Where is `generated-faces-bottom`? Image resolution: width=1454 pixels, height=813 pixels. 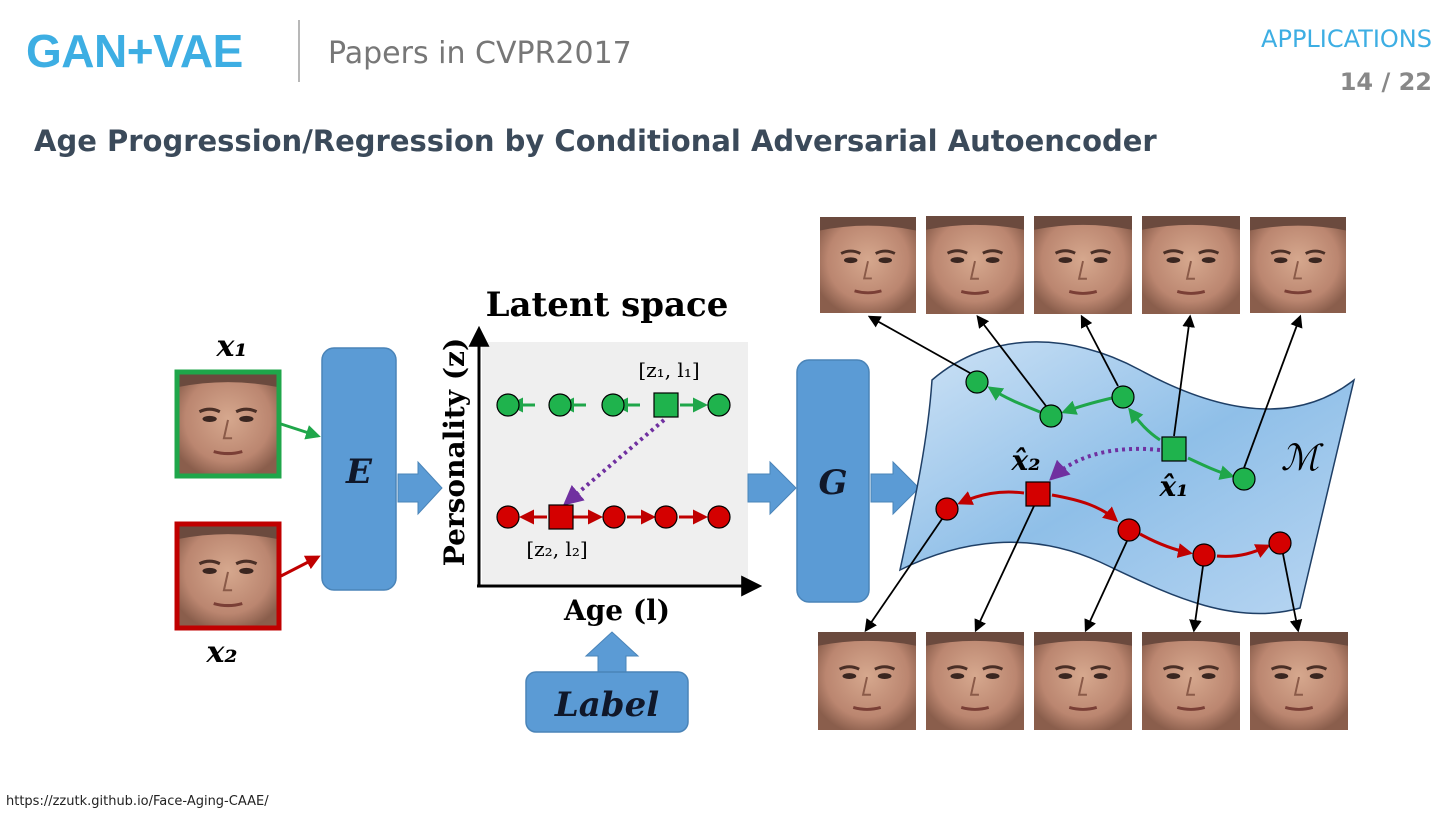
generated-faces-bottom is located at coordinates (1083, 681).